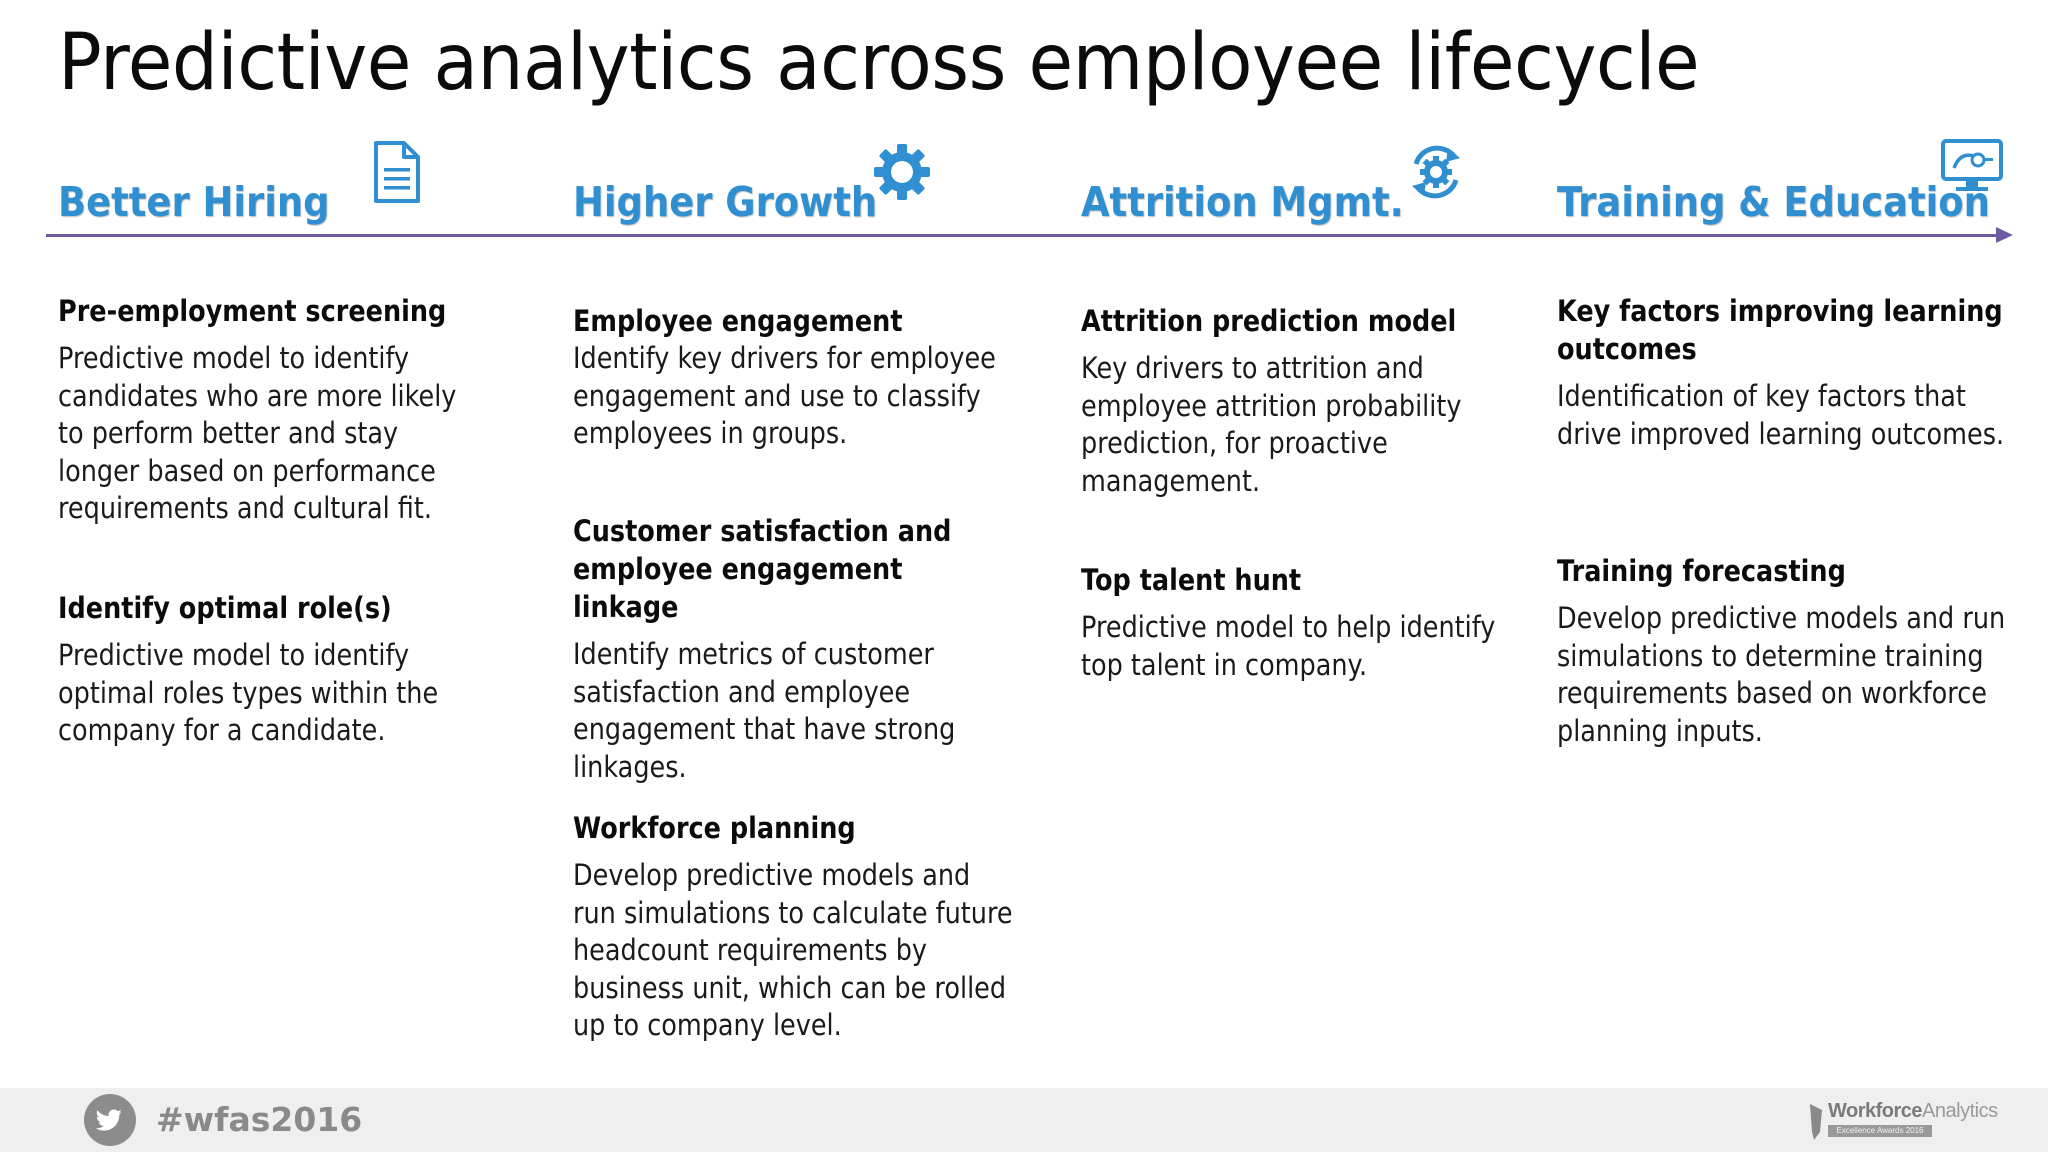 The width and height of the screenshot is (2048, 1152). Describe the element at coordinates (110, 1120) in the screenshot. I see `twitter-icon` at that location.